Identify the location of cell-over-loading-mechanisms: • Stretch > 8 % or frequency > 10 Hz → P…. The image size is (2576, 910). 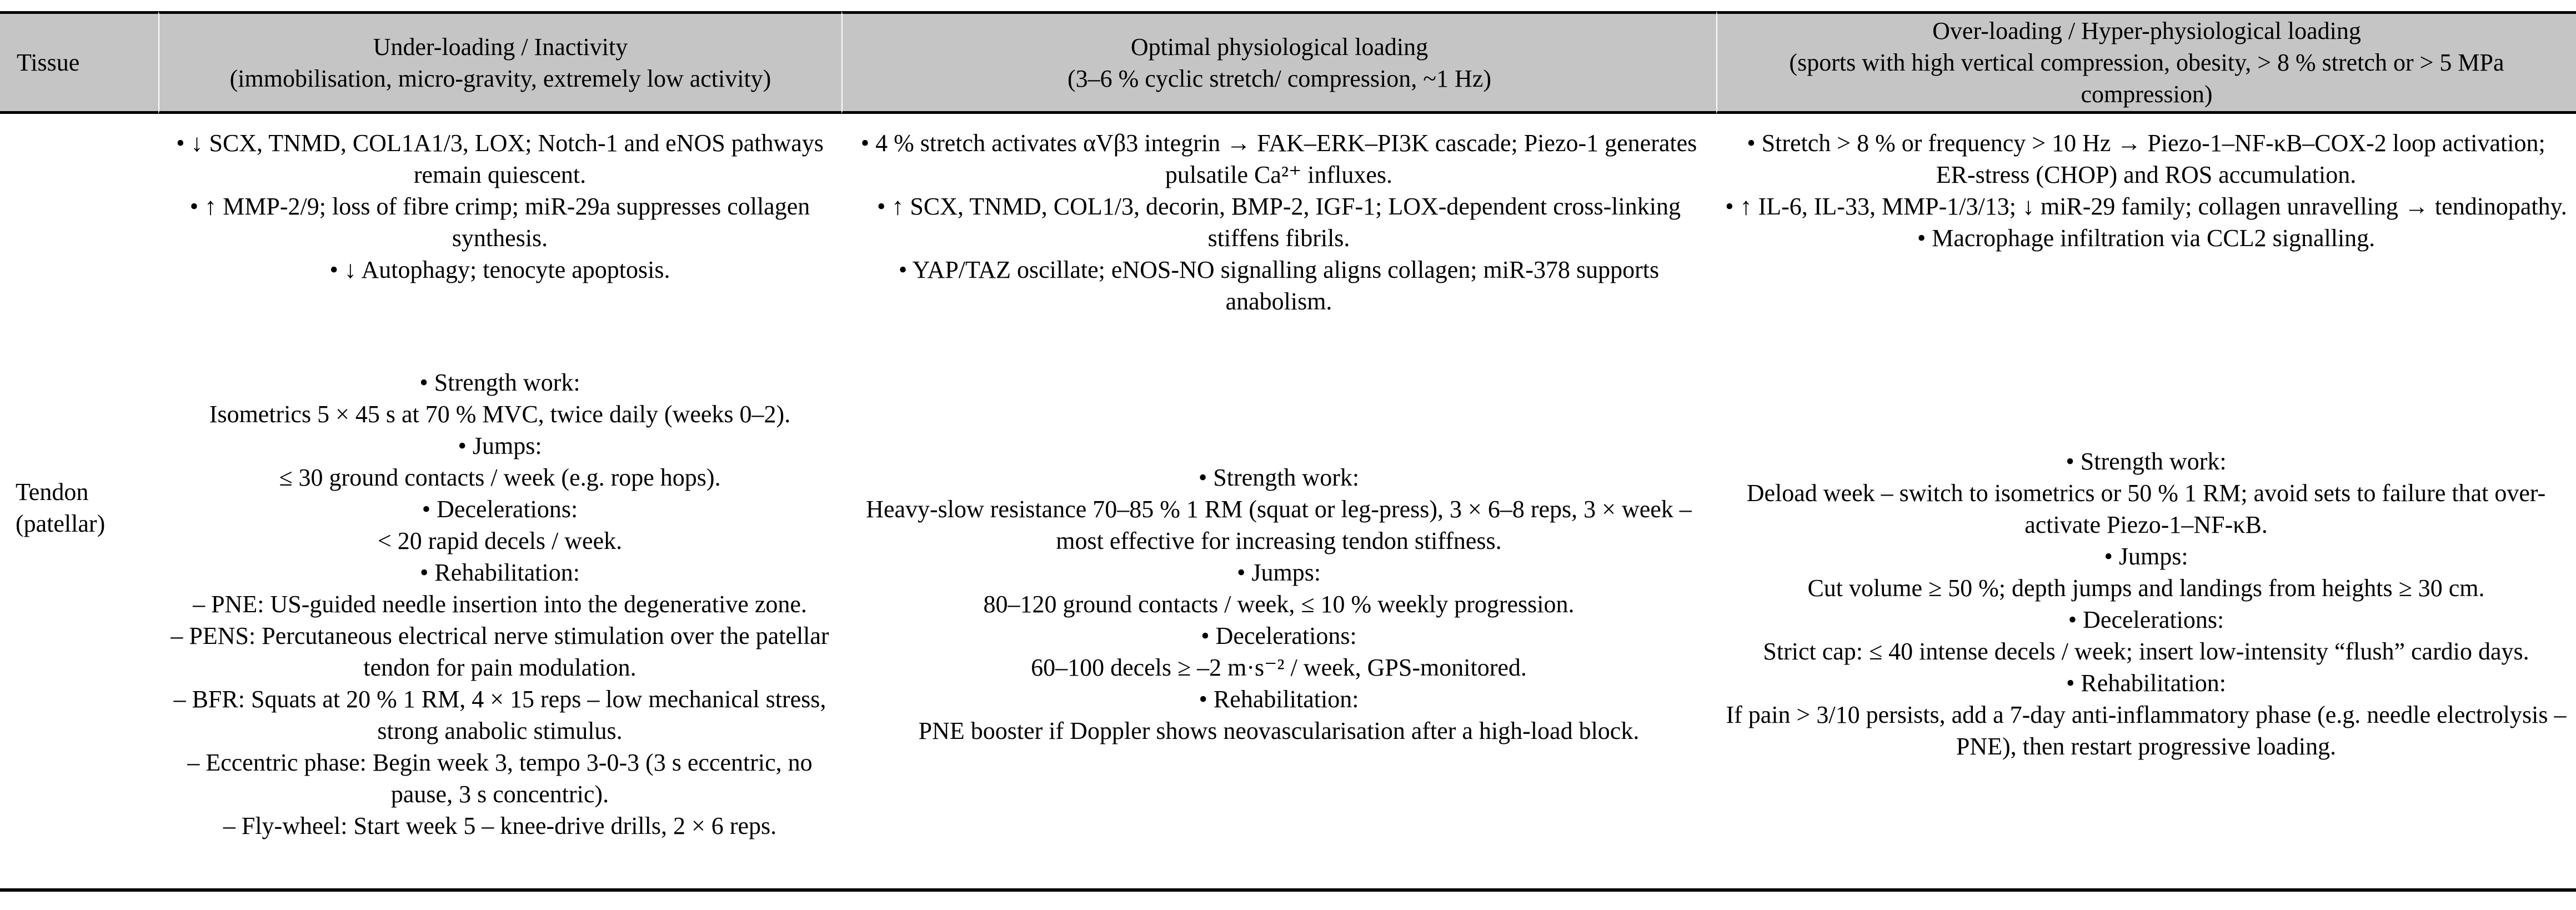
(2146, 216).